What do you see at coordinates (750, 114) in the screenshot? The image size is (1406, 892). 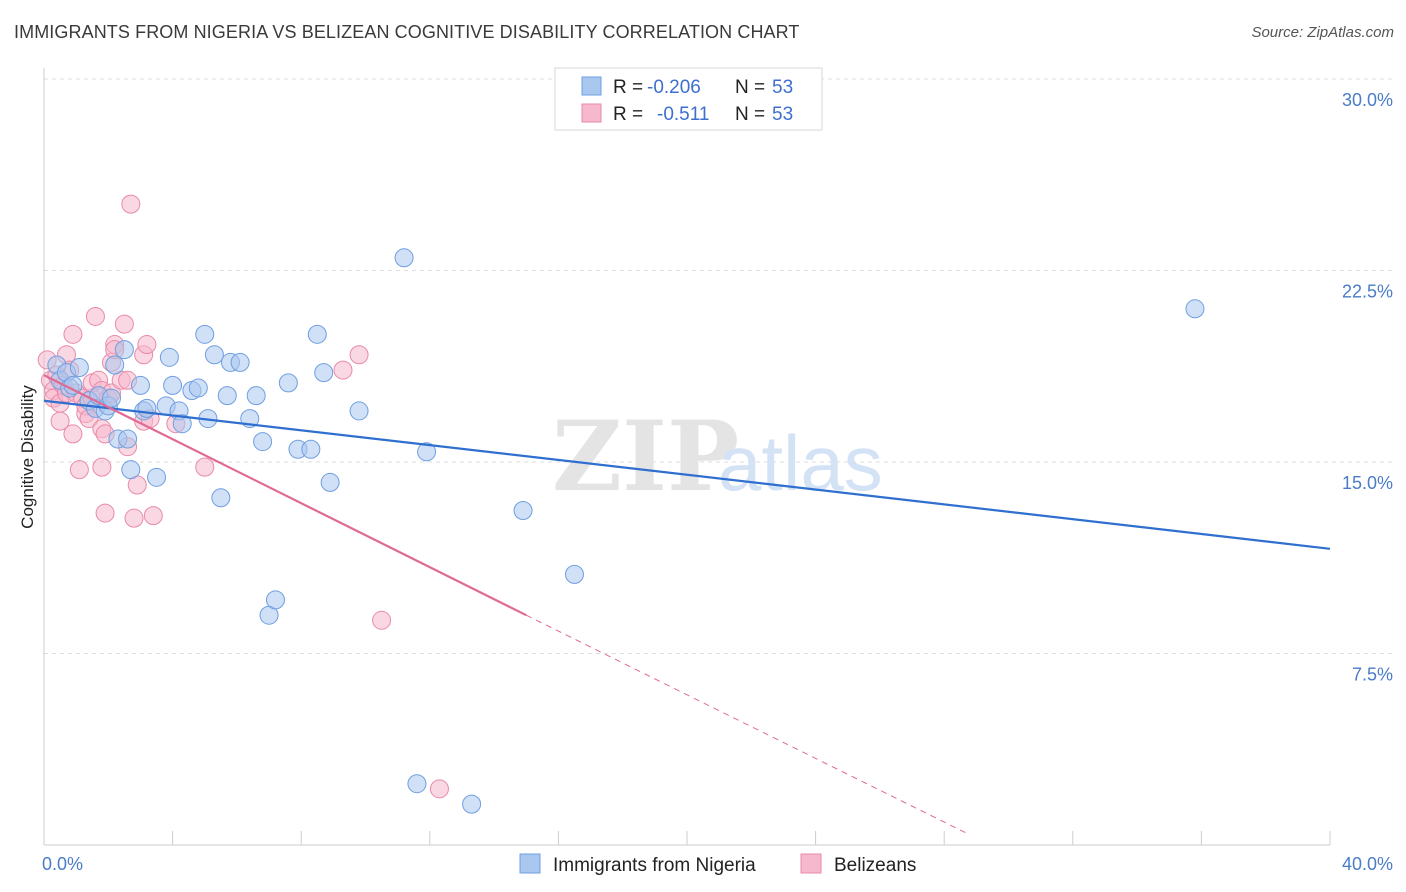 I see `legend-n-label-2: N =` at bounding box center [750, 114].